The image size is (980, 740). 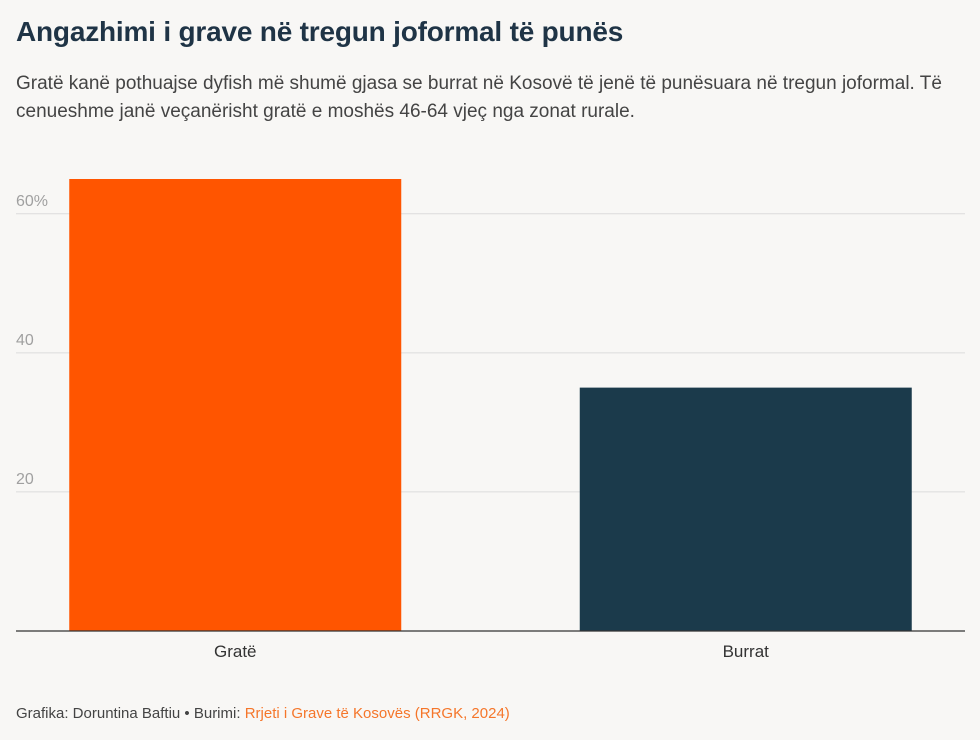 I want to click on y-axis-ticks: 20 40 60%, so click(x=32, y=340).